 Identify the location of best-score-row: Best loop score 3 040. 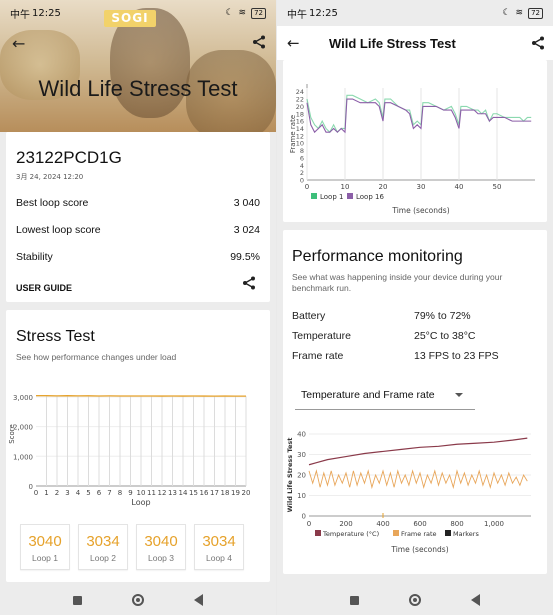
(138, 203).